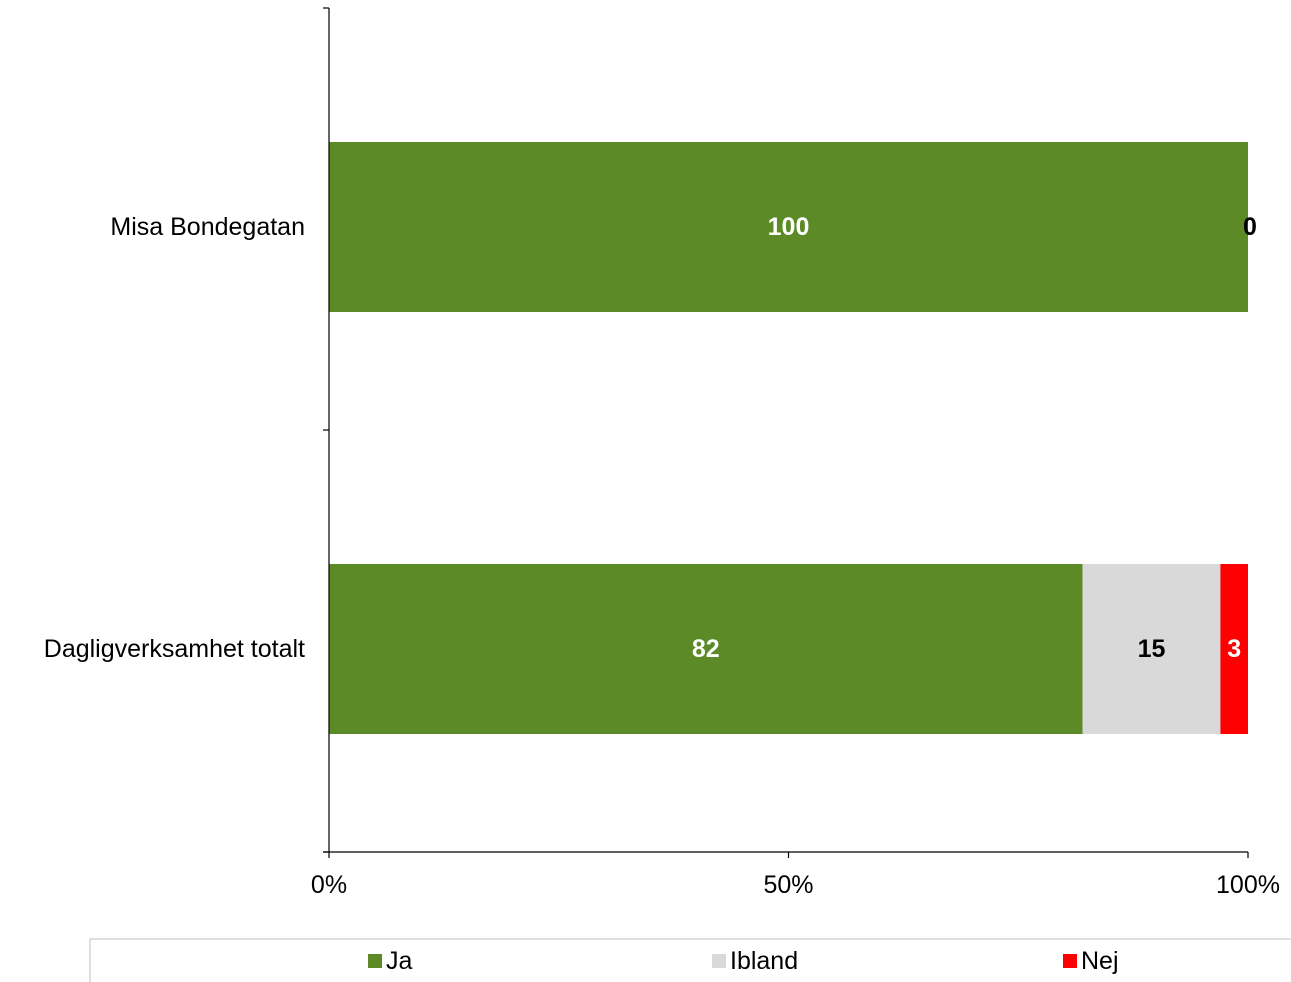  I want to click on legend-label-nej: Nej, so click(1100, 961).